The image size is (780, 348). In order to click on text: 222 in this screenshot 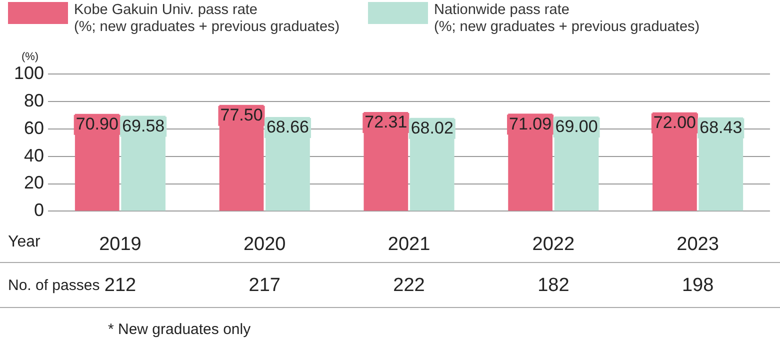, I will do `click(409, 285)`.